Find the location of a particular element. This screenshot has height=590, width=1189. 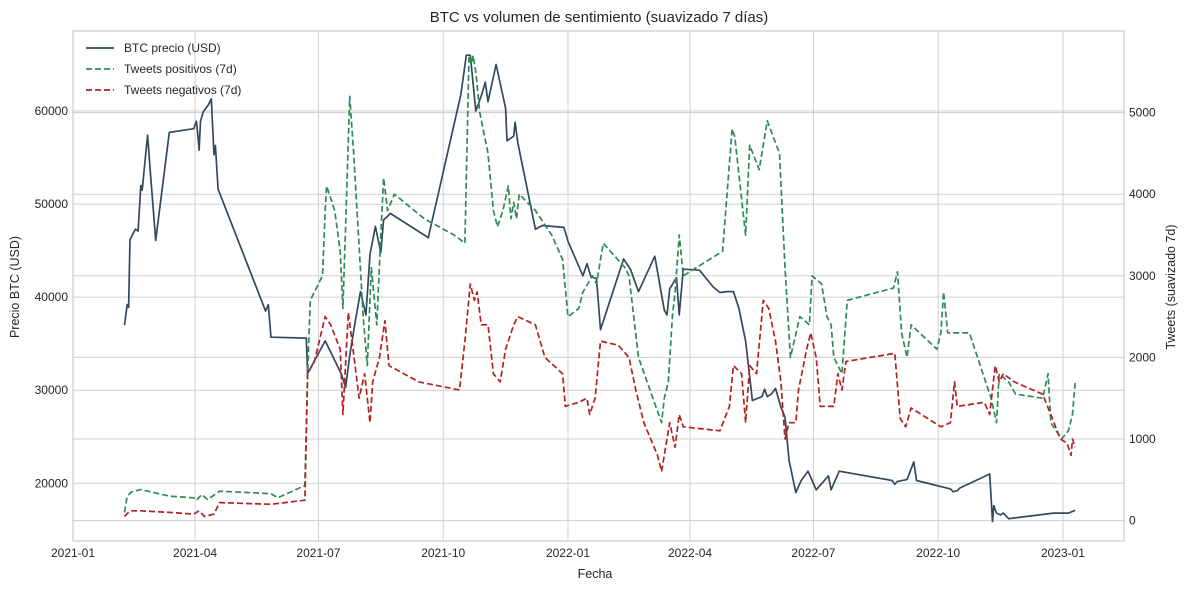

y-axis-ticks-left: 20000 30000 40000 50000 60000 is located at coordinates (52, 297).